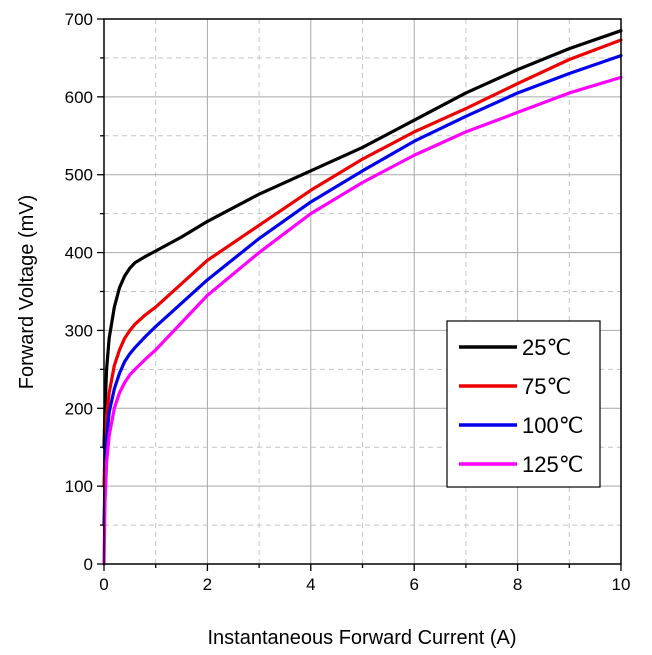 The width and height of the screenshot is (652, 655). I want to click on y-tick-label: 300, so click(79, 330).